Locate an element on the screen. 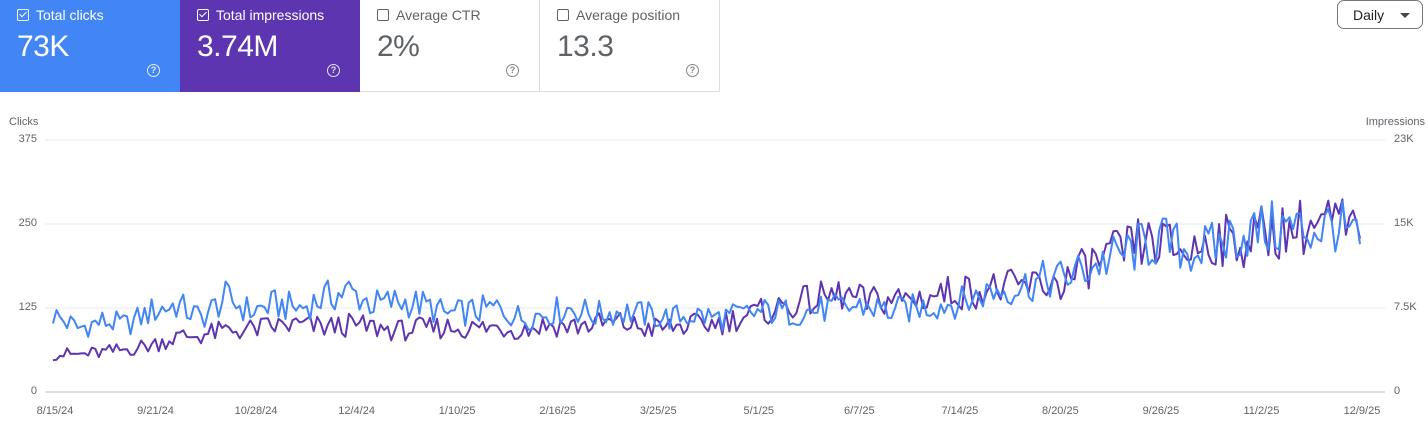 This screenshot has width=1428, height=431. x-axis-tick: 2/16/25 is located at coordinates (558, 411).